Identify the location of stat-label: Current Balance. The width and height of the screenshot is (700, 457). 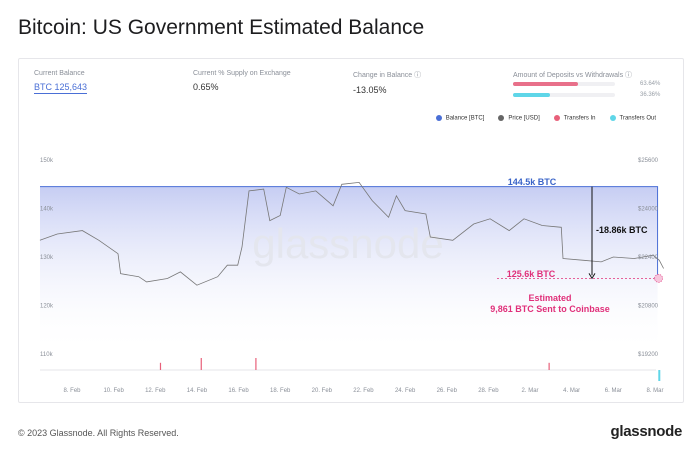
(59, 73).